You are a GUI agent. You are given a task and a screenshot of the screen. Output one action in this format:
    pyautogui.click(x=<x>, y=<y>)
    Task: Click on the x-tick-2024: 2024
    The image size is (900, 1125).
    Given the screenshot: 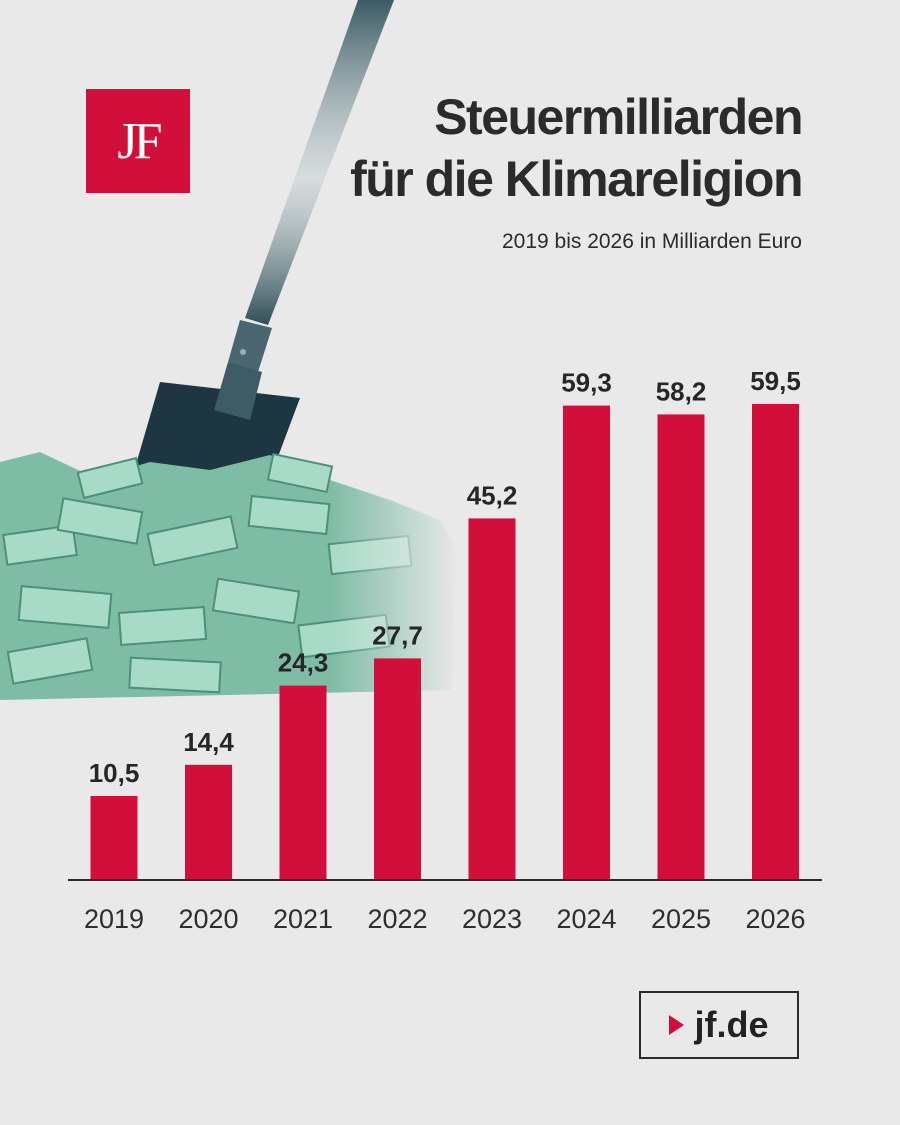 What is the action you would take?
    pyautogui.click(x=586, y=919)
    